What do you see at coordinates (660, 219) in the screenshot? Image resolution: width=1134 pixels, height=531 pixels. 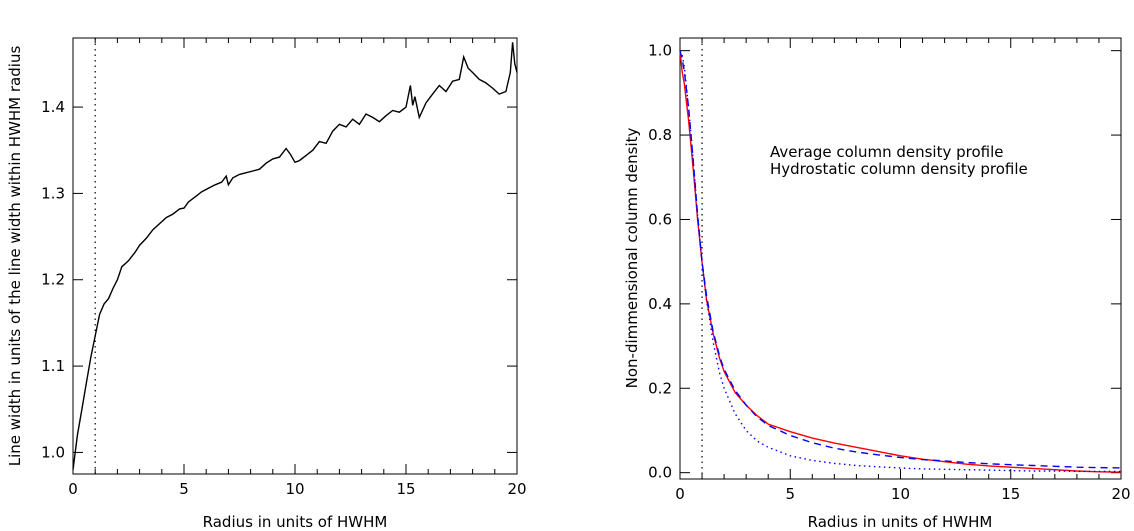 I see `right-y-tick-label: 0.6` at bounding box center [660, 219].